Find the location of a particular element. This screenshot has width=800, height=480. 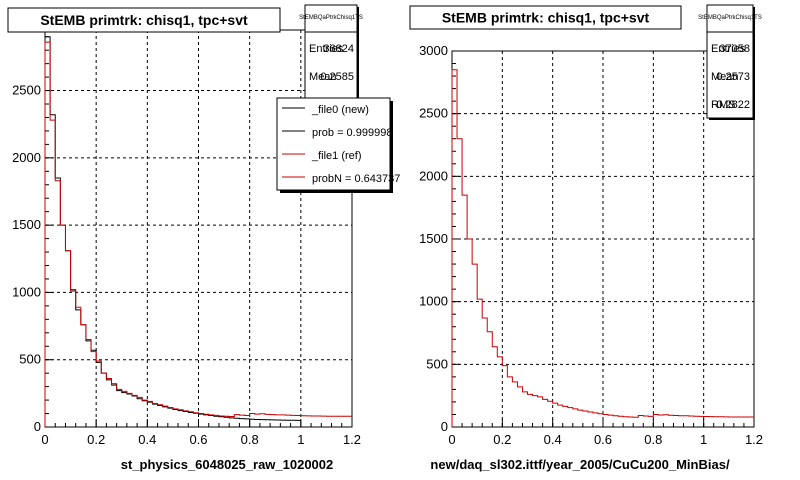

stats-value: 0.2585 is located at coordinates (337, 77).